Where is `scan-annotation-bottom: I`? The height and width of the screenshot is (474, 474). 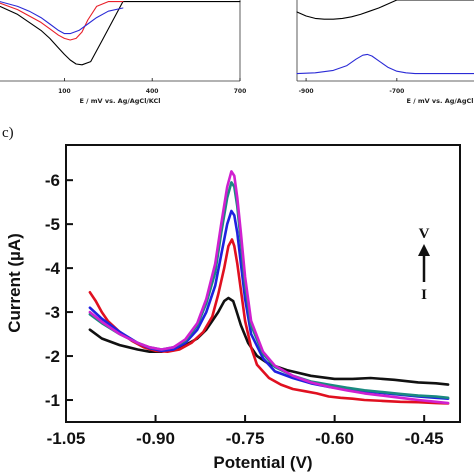 scan-annotation-bottom: I is located at coordinates (424, 295).